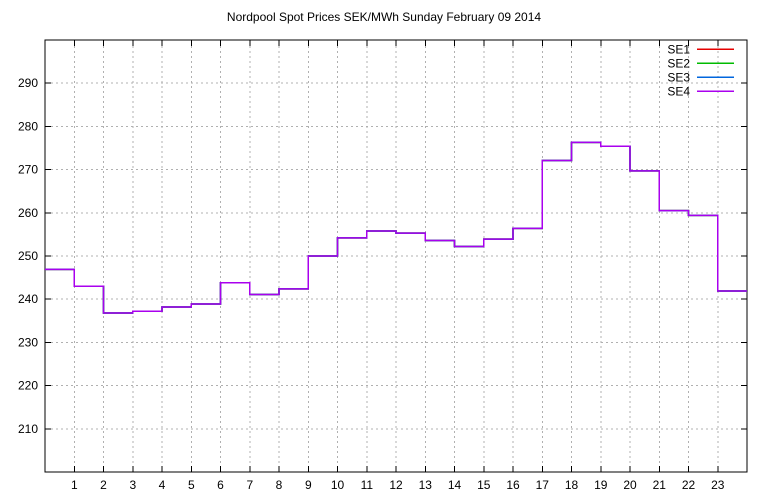  Describe the element at coordinates (28, 213) in the screenshot. I see `y-tick-label: 260` at that location.